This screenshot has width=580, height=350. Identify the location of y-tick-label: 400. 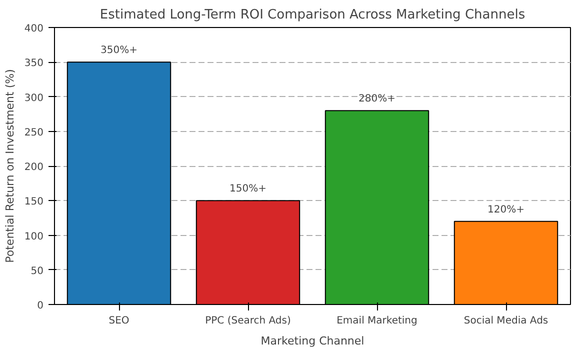
(34, 29).